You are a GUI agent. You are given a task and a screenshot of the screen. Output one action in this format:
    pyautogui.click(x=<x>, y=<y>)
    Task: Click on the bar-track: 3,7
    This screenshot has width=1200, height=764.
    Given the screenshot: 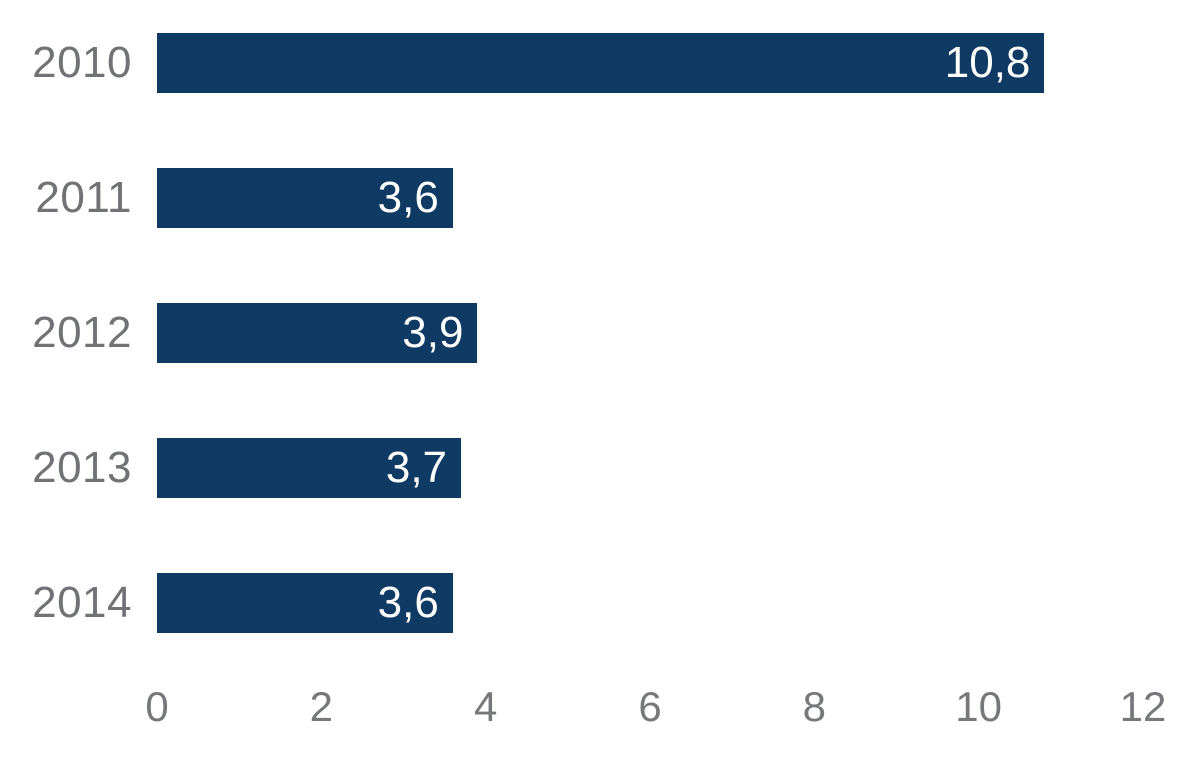 What is the action you would take?
    pyautogui.click(x=650, y=468)
    